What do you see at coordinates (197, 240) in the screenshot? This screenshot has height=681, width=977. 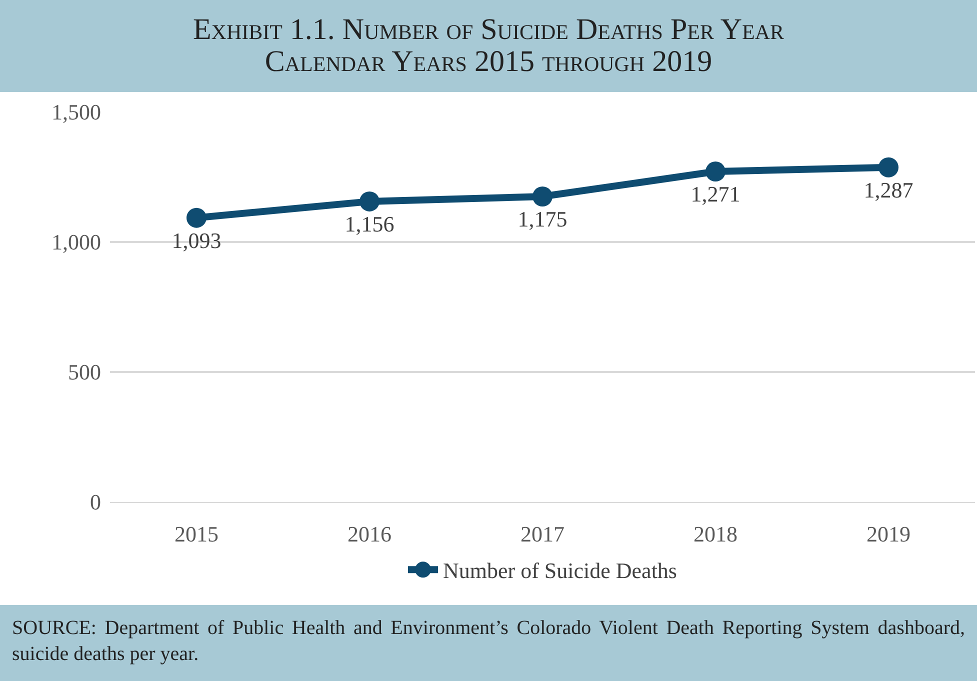 I see `data-label: 1,093` at bounding box center [197, 240].